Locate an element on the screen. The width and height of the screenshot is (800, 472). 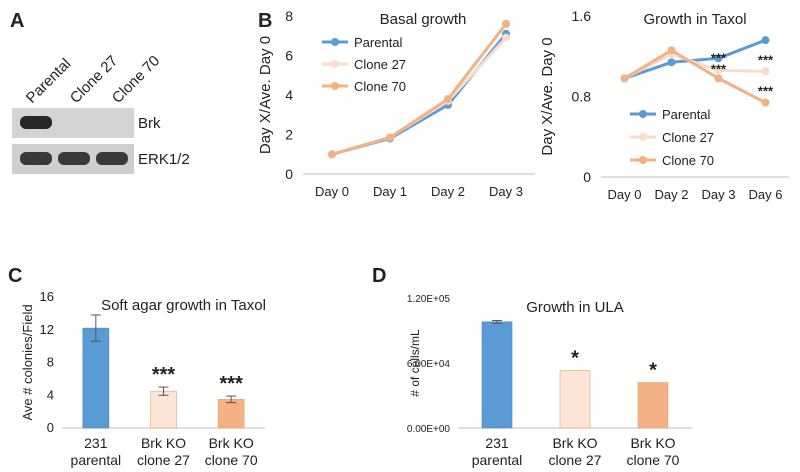
panel-label-d: D is located at coordinates (379, 276).